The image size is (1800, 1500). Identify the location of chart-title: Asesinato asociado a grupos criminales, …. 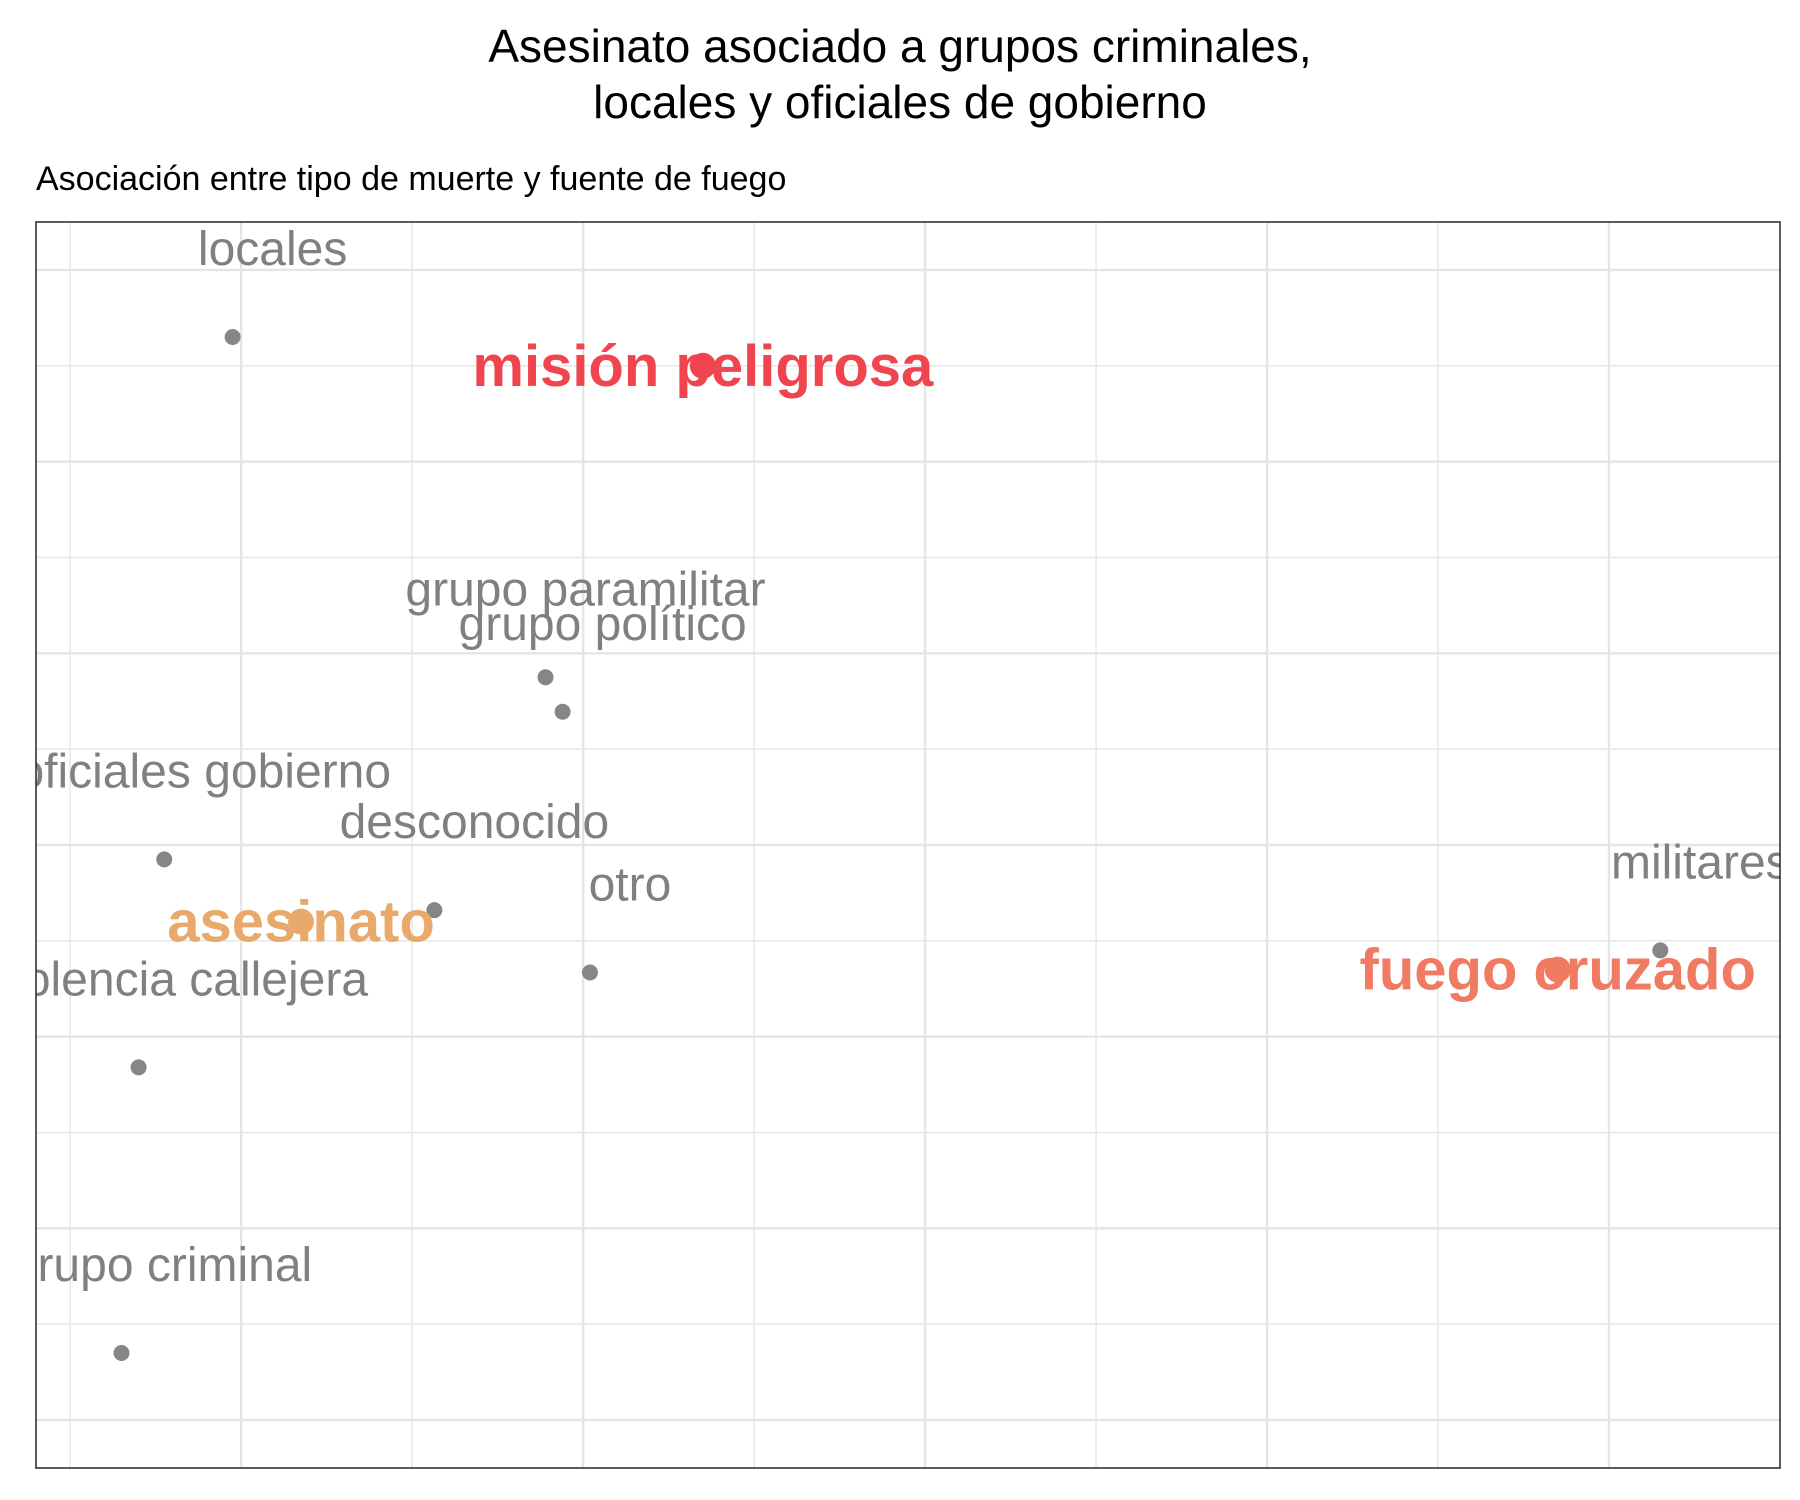
(900, 74).